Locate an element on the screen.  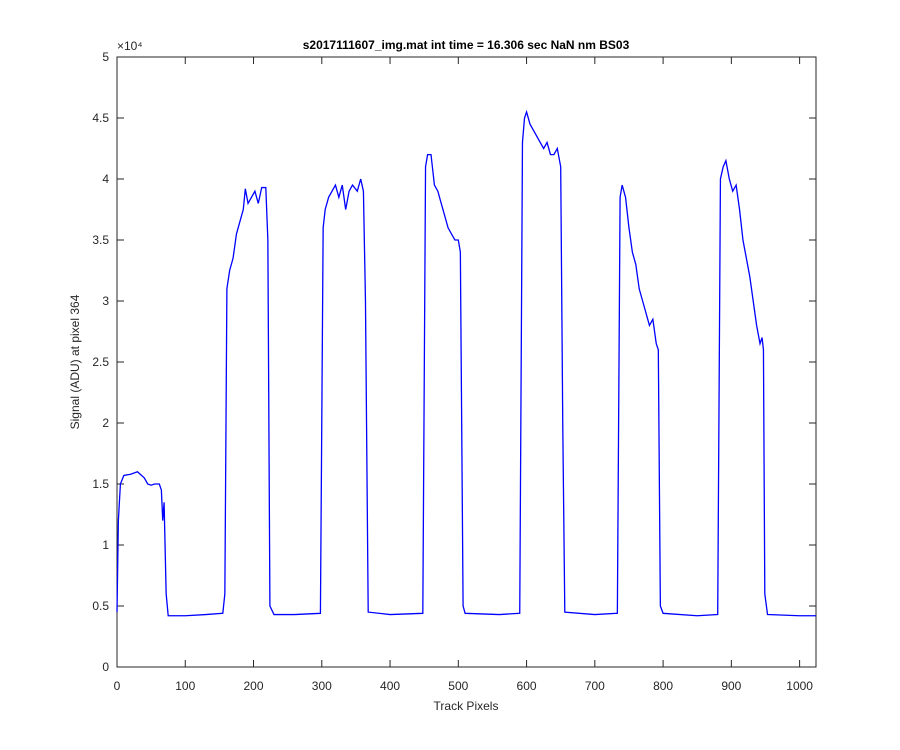
y-tick-label: 1 is located at coordinates (105, 545).